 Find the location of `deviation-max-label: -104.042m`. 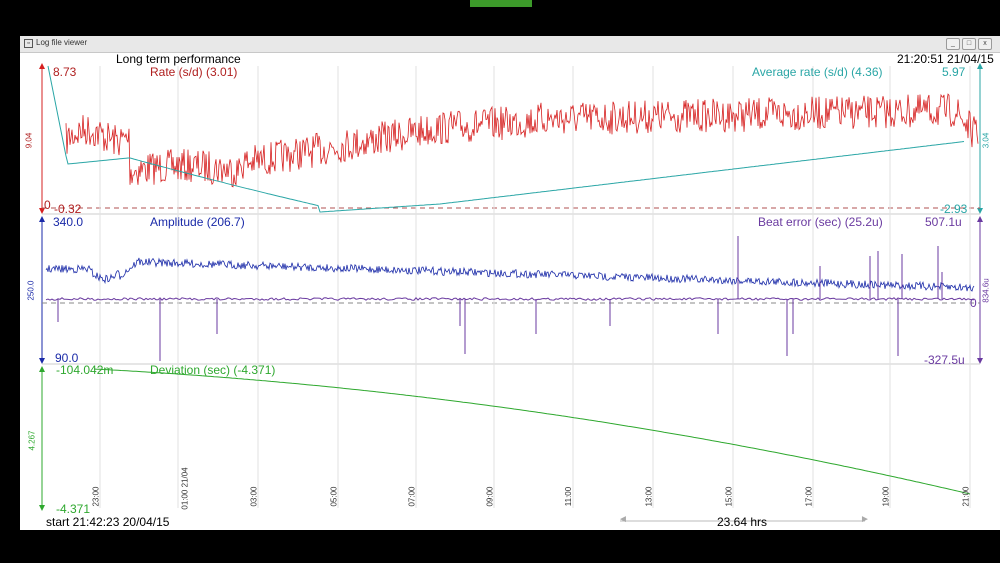

deviation-max-label: -104.042m is located at coordinates (85, 370).